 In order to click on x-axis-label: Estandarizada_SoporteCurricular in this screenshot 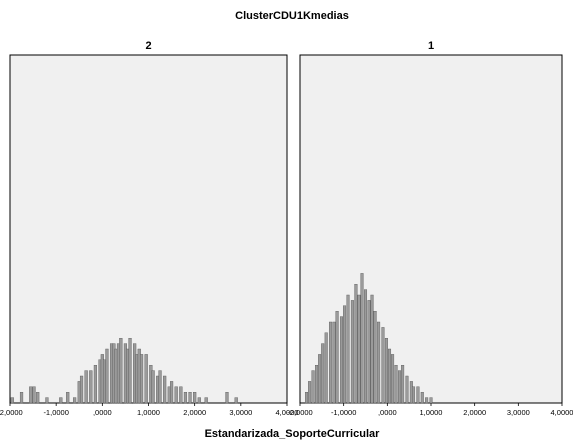, I will do `click(293, 434)`.